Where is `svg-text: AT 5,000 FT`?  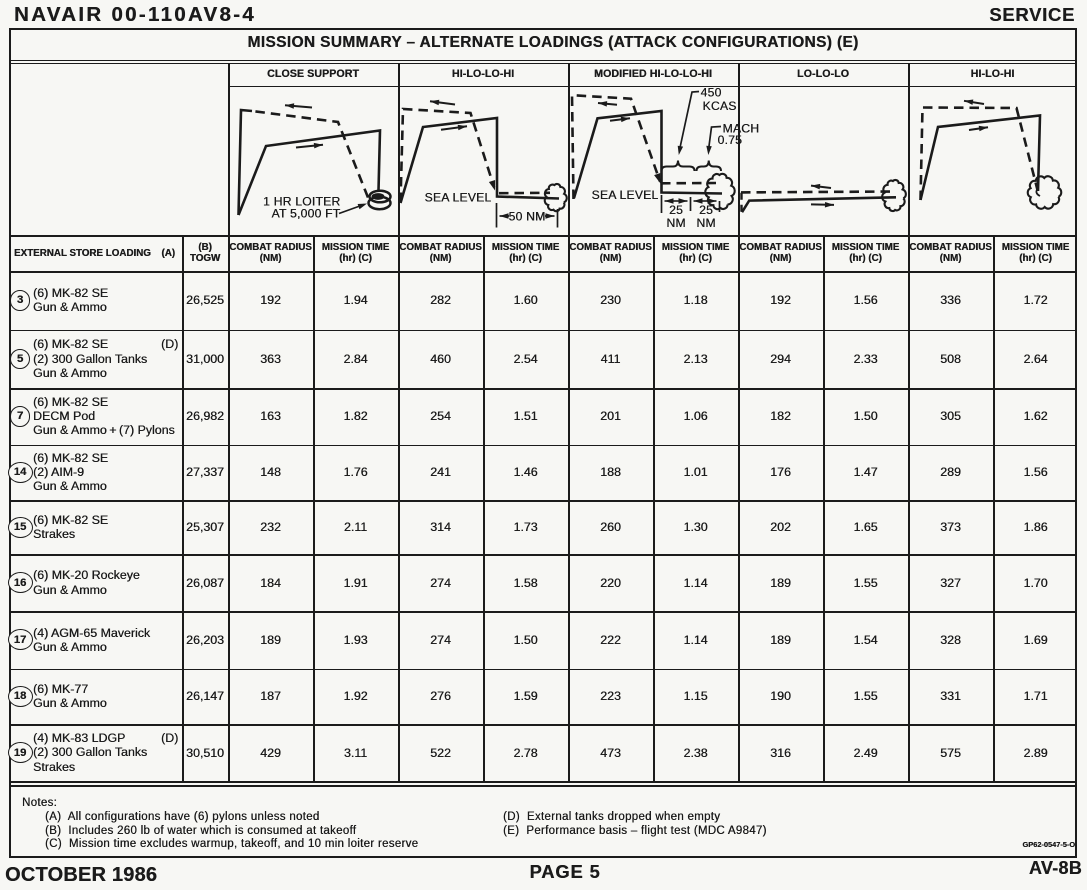
svg-text: AT 5,000 FT is located at coordinates (306, 214).